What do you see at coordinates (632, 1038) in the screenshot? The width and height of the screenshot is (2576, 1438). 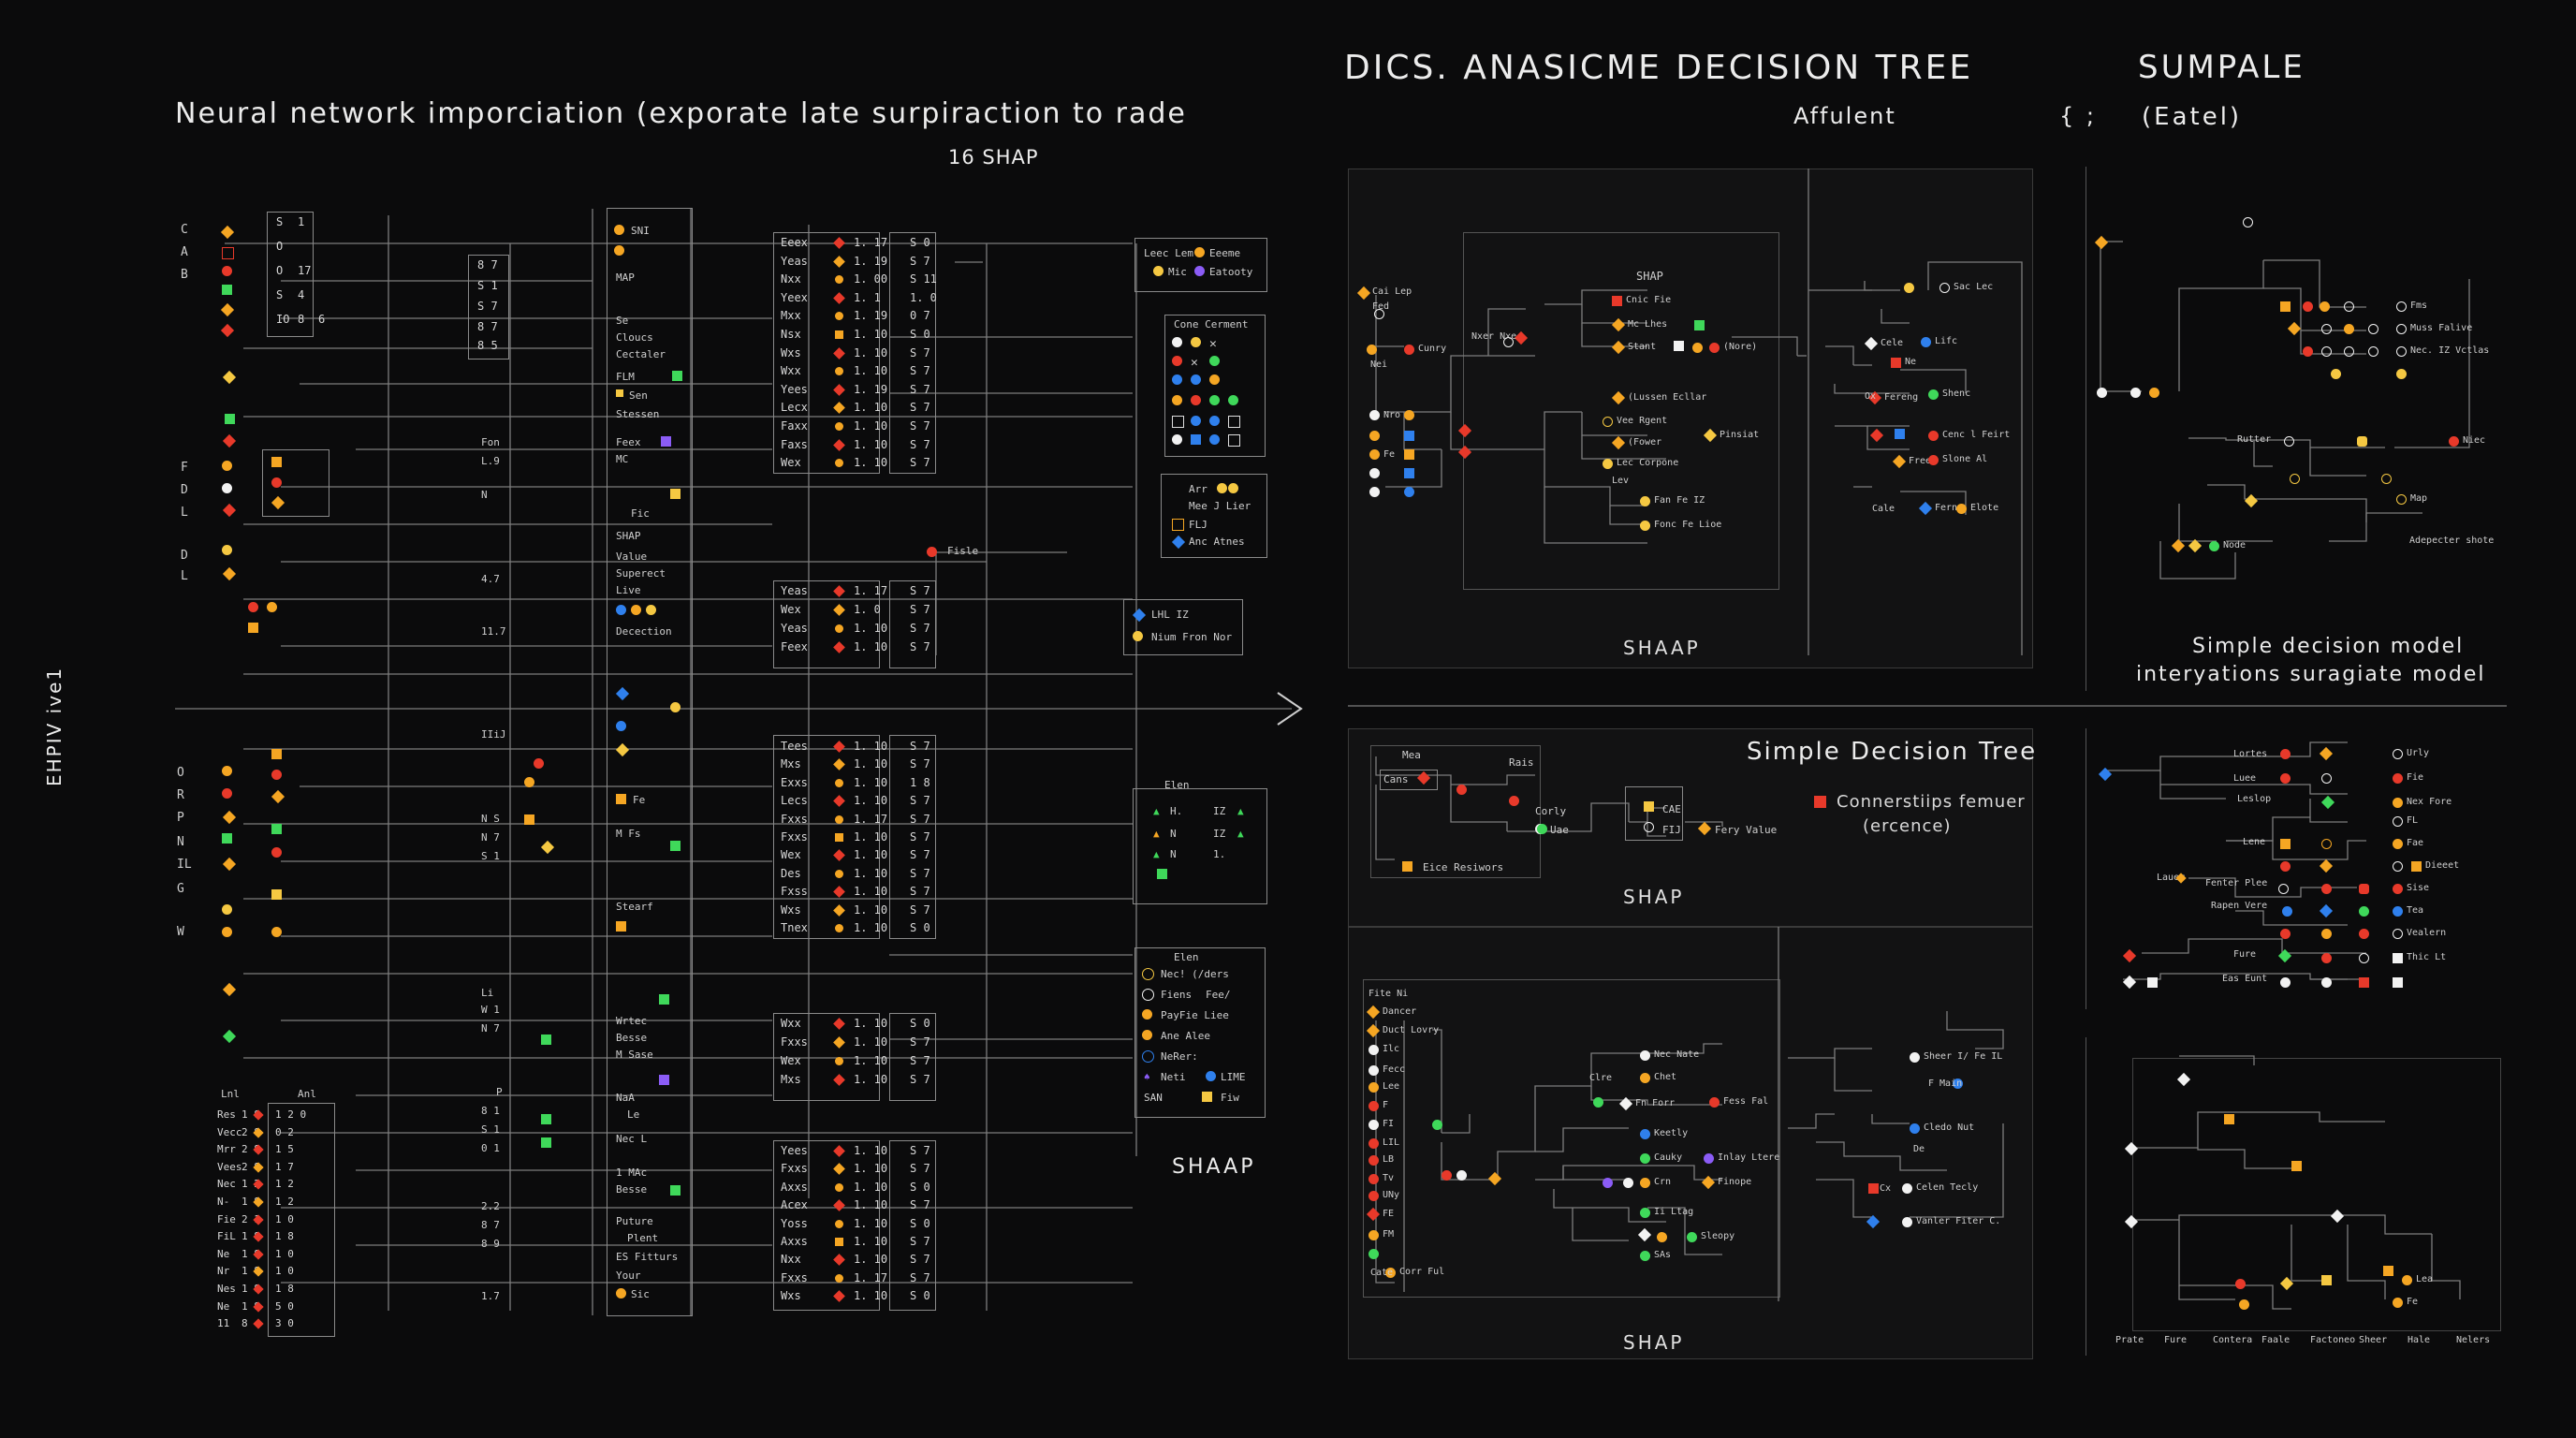 I see `feature-label: Besse` at bounding box center [632, 1038].